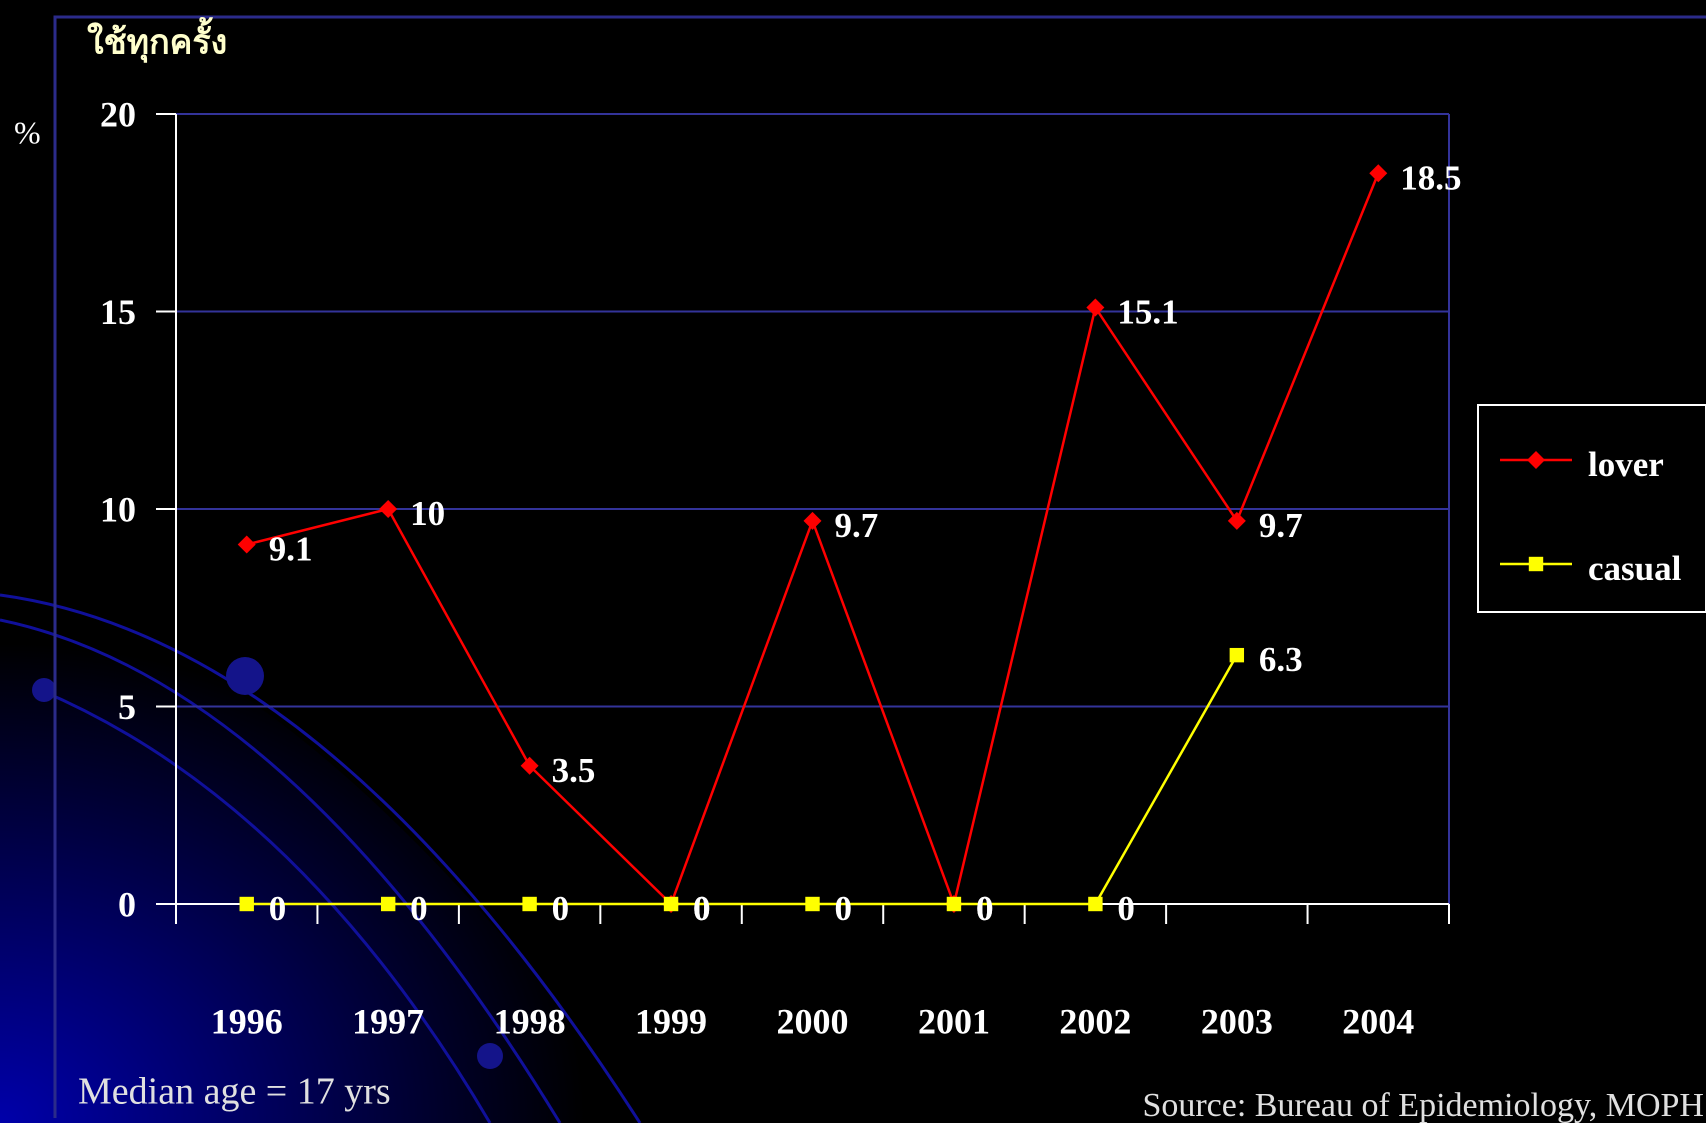 The width and height of the screenshot is (1706, 1123). I want to click on data-label: 10, so click(427, 513).